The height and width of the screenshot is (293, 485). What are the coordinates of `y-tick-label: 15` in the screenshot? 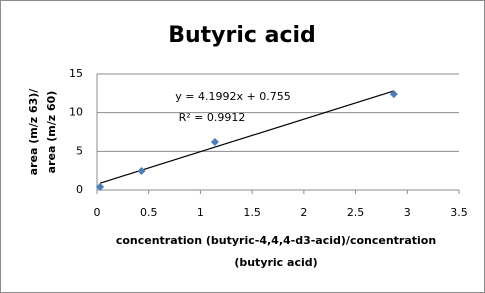 It's located at (76, 73).